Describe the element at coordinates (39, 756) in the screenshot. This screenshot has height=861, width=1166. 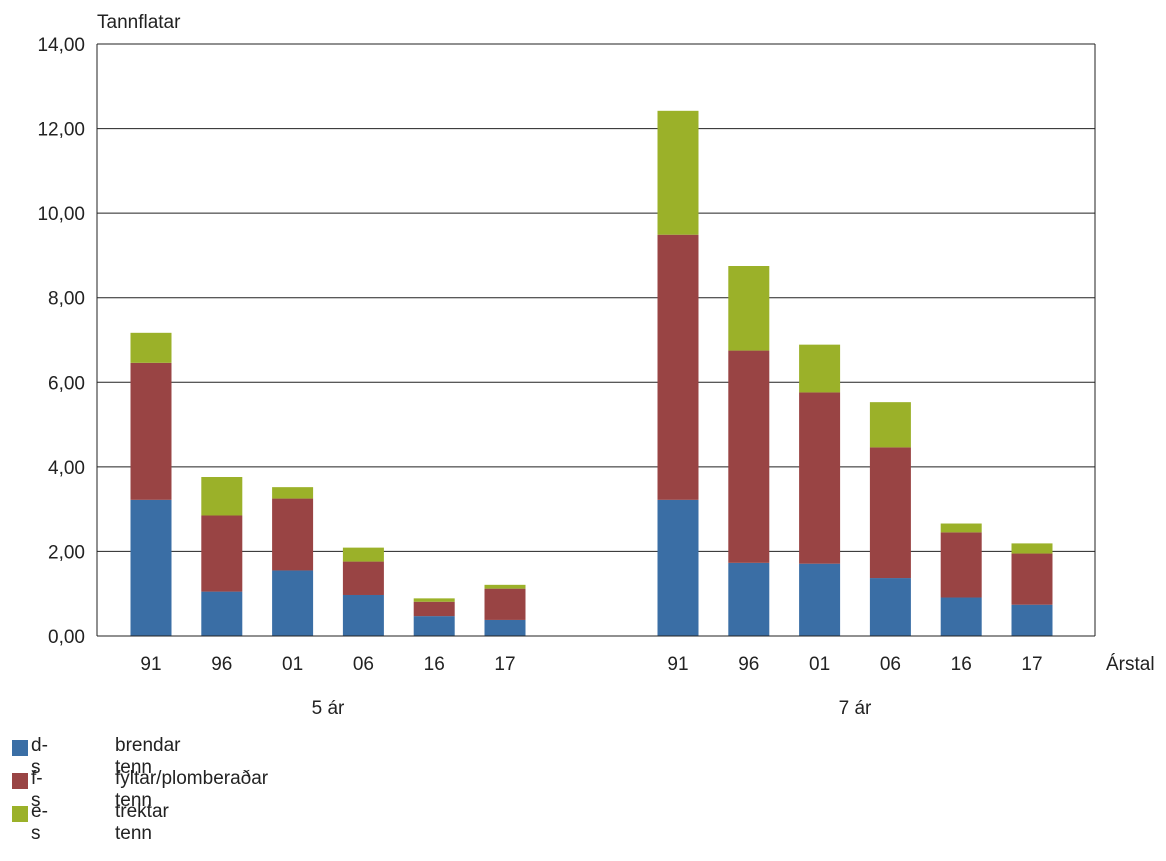
I see `legend-code: d-s` at that location.